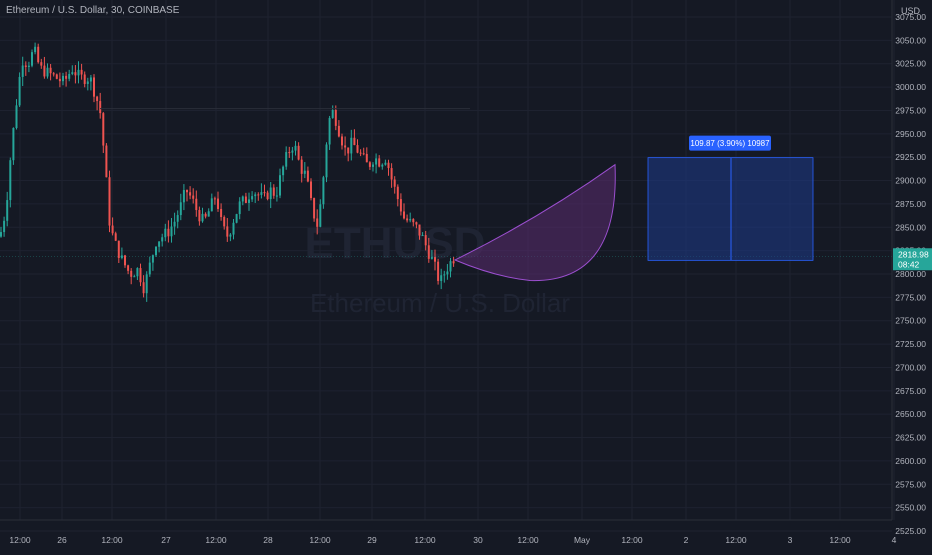 The width and height of the screenshot is (932, 555). I want to click on x-tick-label: 30, so click(478, 540).